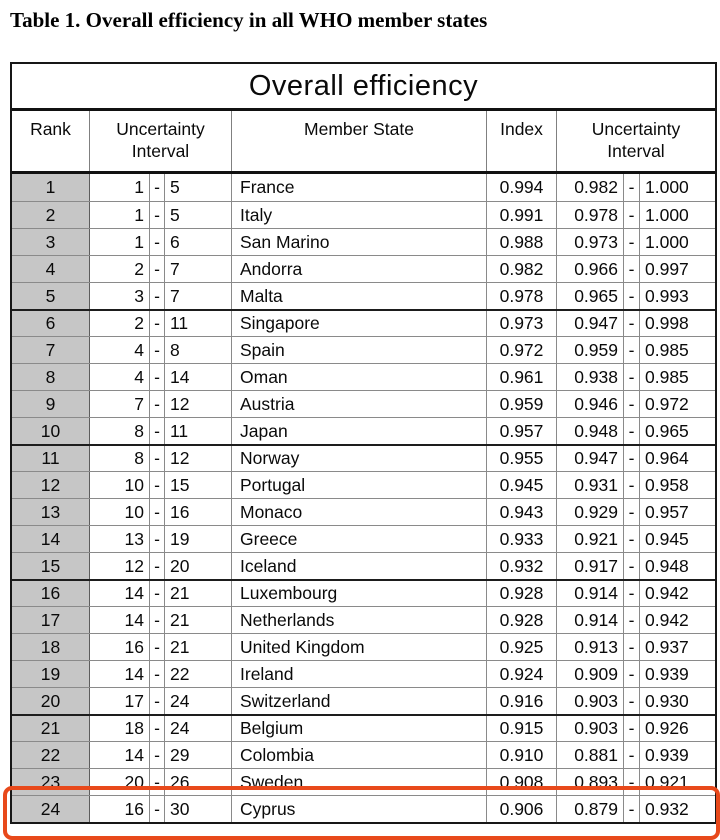 This screenshot has width=720, height=840. I want to click on index-cell: 0.955, so click(522, 458).